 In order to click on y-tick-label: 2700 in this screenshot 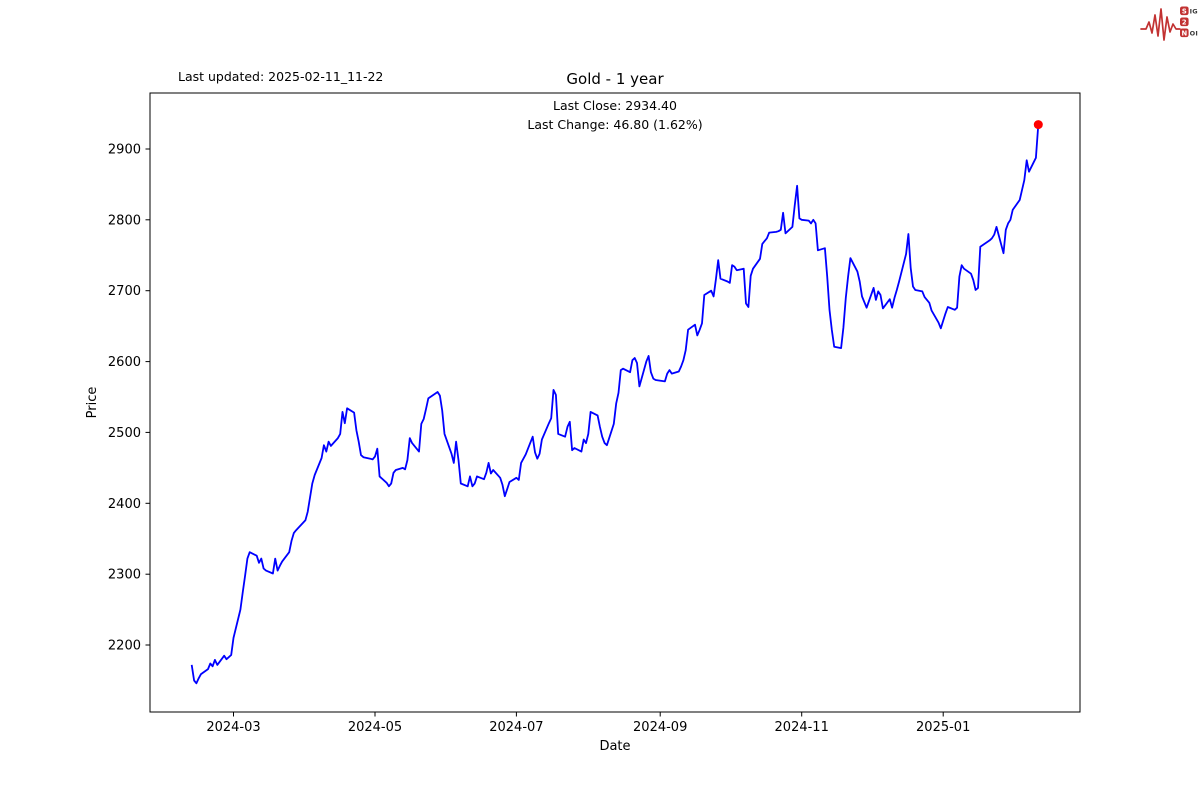, I will do `click(124, 291)`.